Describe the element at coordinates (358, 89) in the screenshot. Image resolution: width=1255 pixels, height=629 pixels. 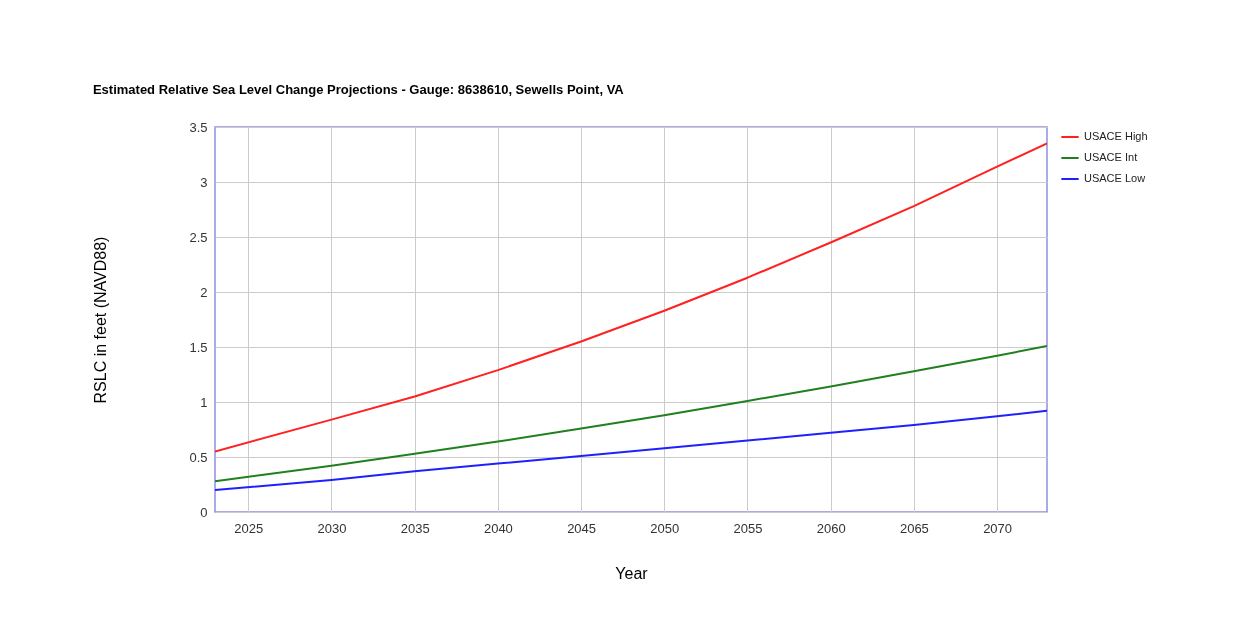
I see `chart-title: Estimated Relative Sea Level Change Projections - Gauge: 8638610, Sewells Point, VA` at that location.